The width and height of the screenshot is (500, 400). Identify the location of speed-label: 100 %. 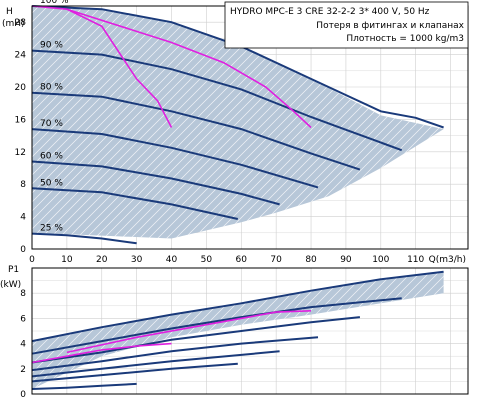
(54, 3).